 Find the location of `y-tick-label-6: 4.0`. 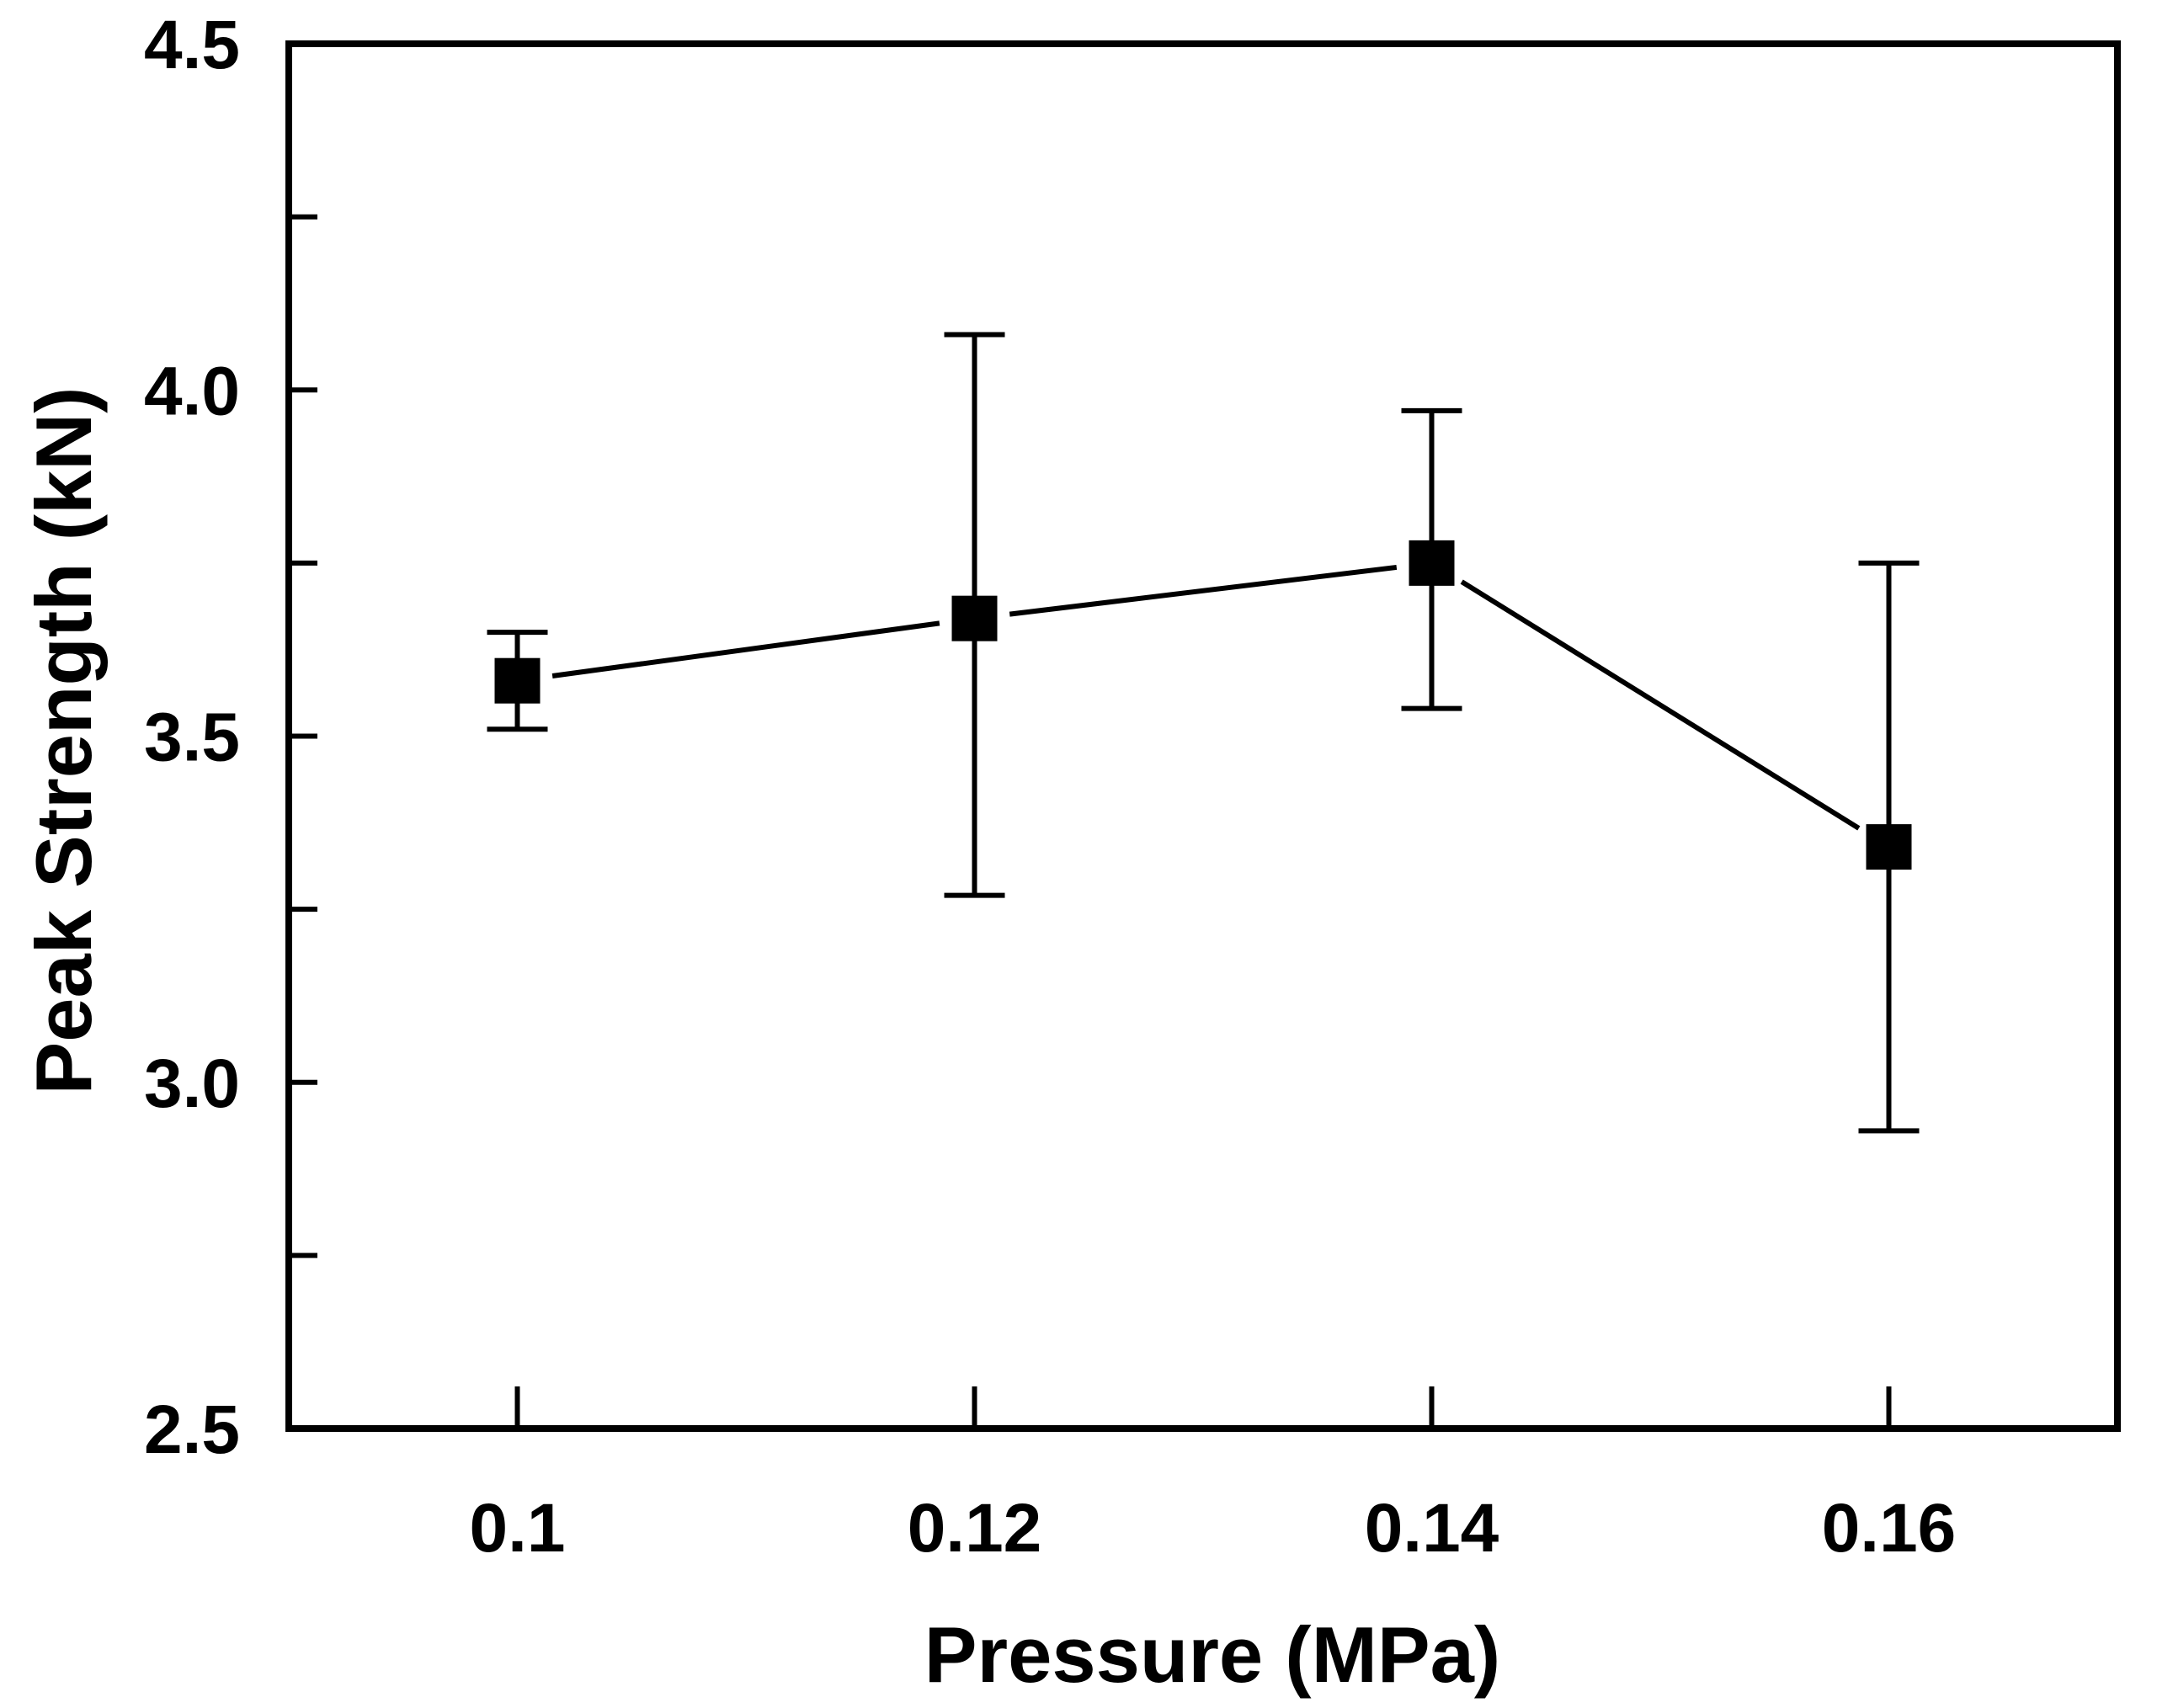

y-tick-label-6: 4.0 is located at coordinates (192, 391).